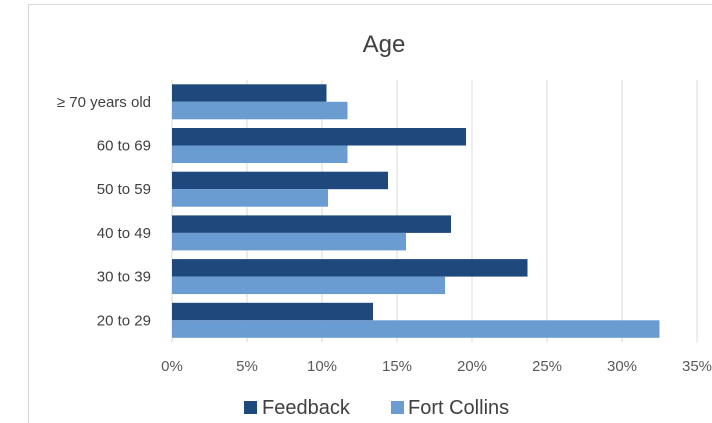 This screenshot has height=423, width=712. Describe the element at coordinates (376, 408) in the screenshot. I see `legend: Feedback Fort Collins` at that location.